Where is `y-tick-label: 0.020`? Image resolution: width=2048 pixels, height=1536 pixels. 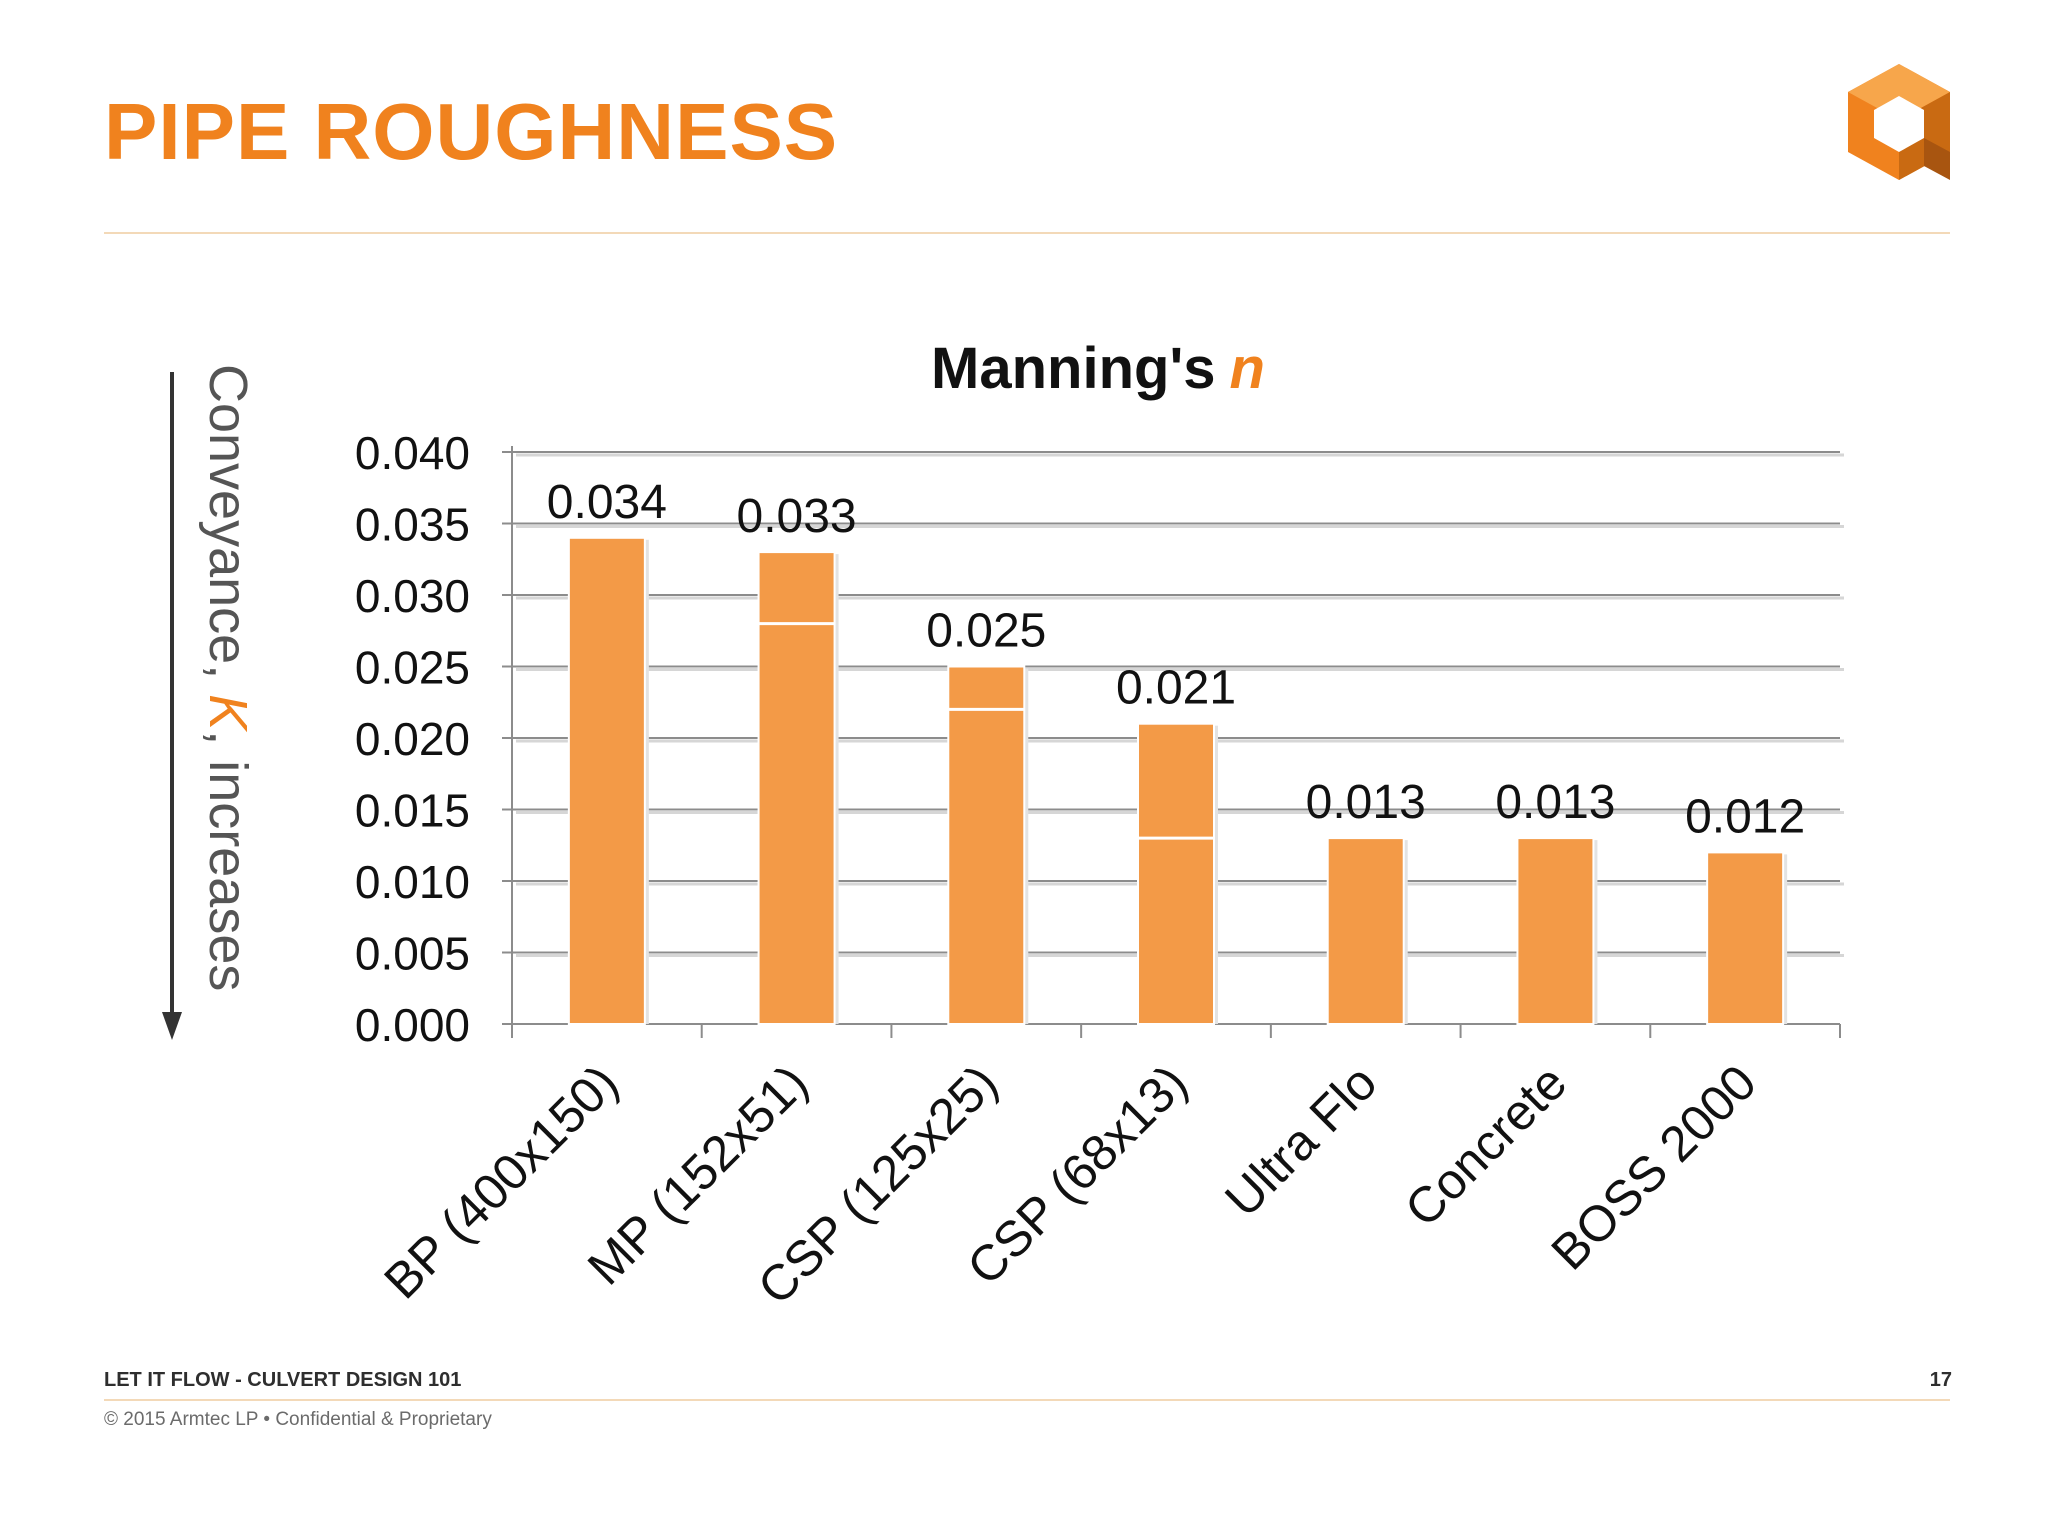 y-tick-label: 0.020 is located at coordinates (412, 739).